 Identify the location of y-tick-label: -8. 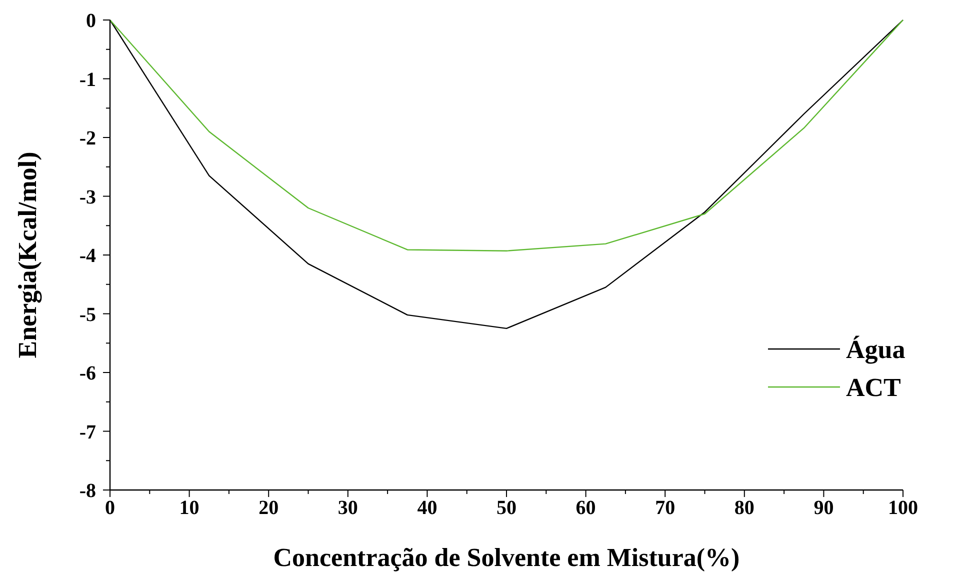
(87, 491).